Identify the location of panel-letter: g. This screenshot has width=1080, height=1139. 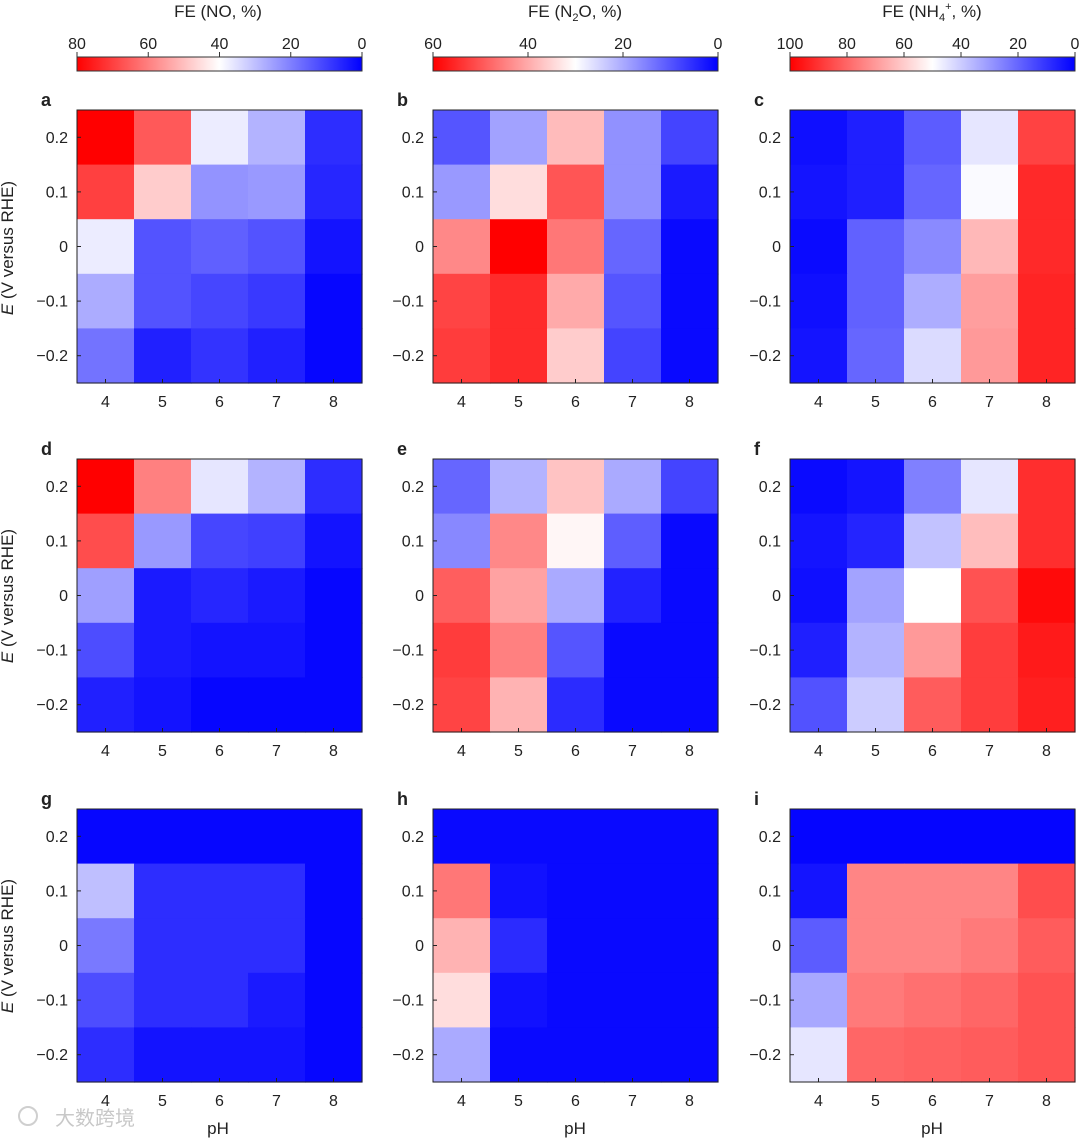
(46, 799).